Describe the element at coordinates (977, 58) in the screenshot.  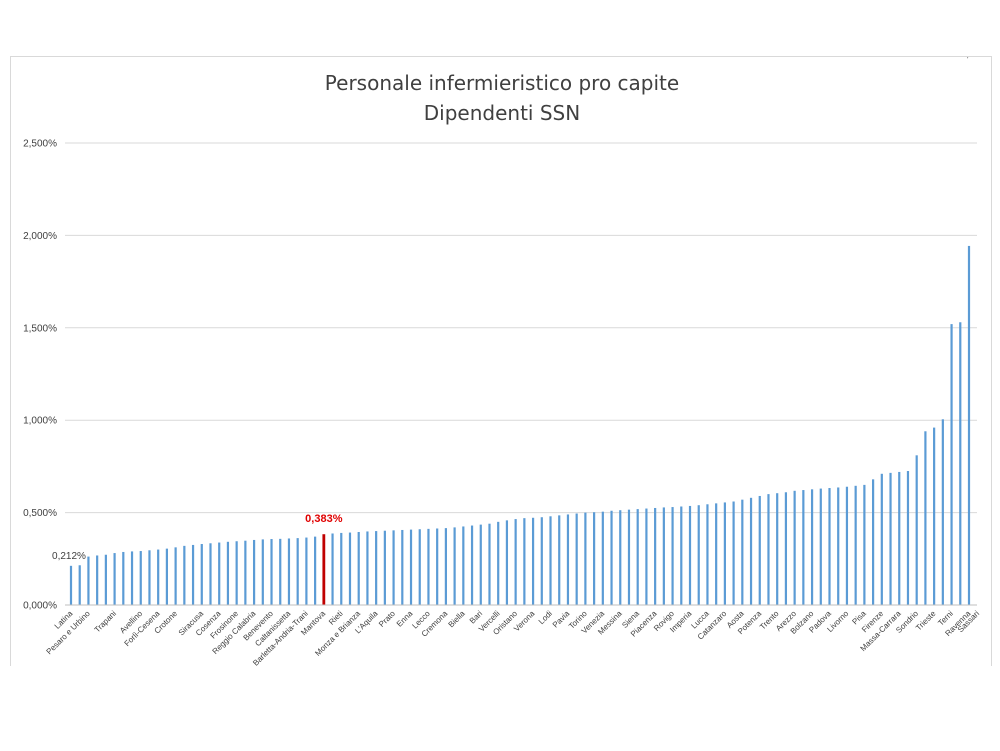
I see `data-label: 1,943%` at that location.